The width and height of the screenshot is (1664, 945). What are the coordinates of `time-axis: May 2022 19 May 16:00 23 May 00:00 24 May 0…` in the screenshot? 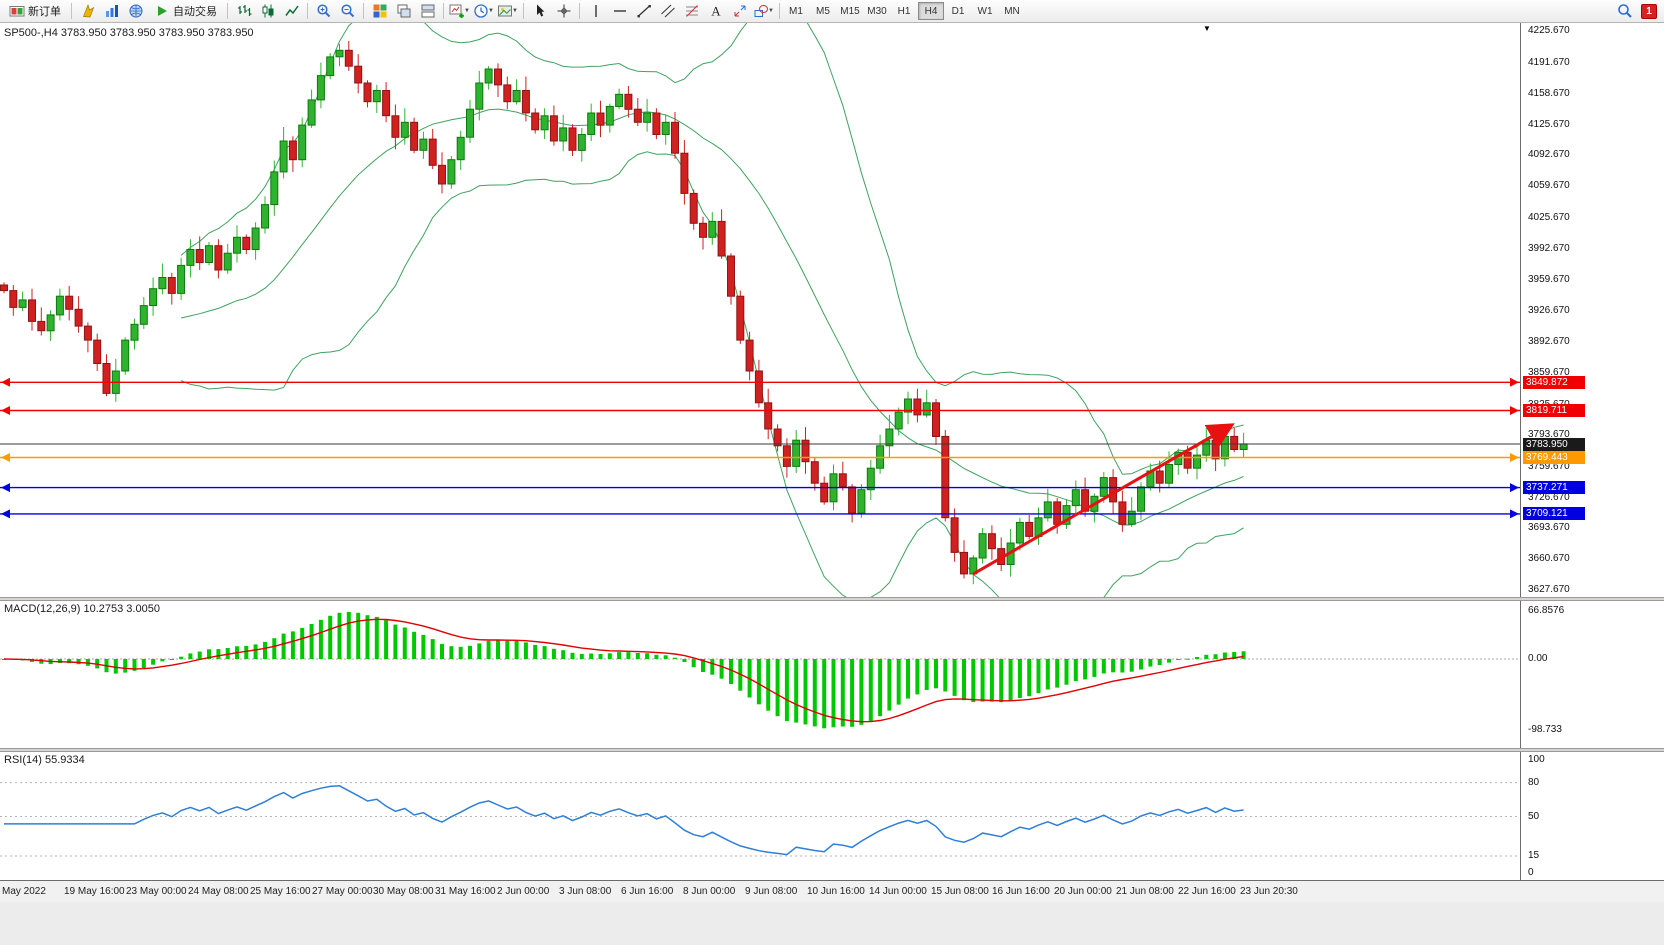 It's located at (832, 891).